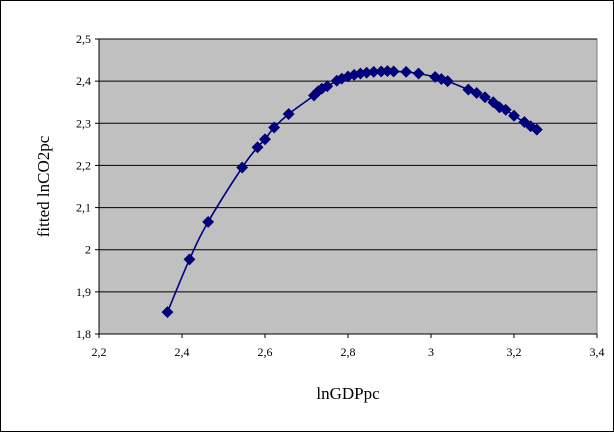 Image resolution: width=614 pixels, height=432 pixels. I want to click on y-tick-label: 2,4, so click(83, 81).